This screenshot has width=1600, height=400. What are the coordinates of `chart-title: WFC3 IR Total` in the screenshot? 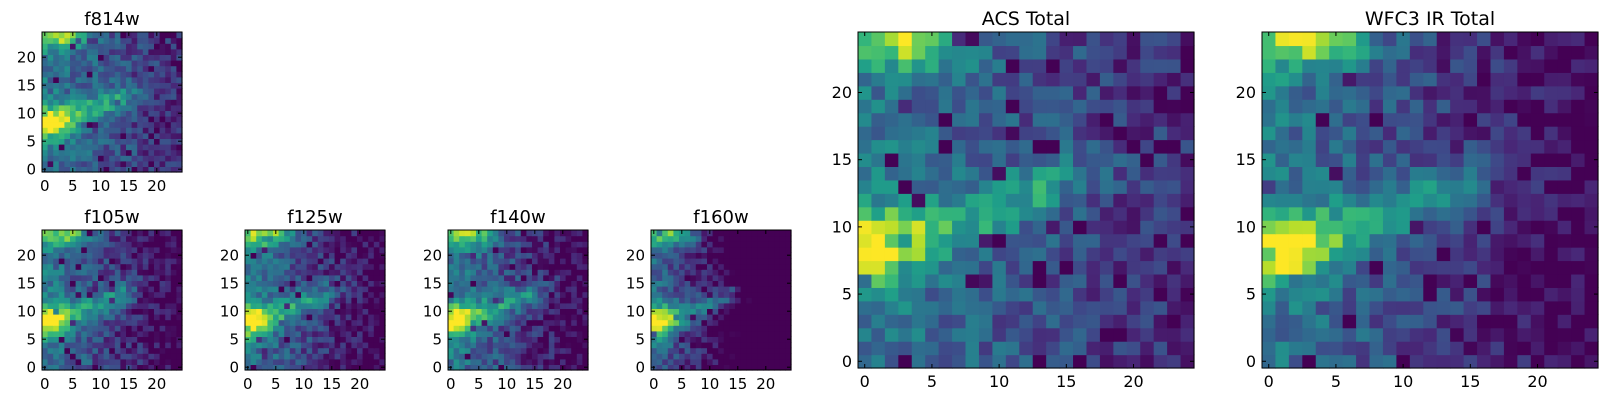 It's located at (1430, 19).